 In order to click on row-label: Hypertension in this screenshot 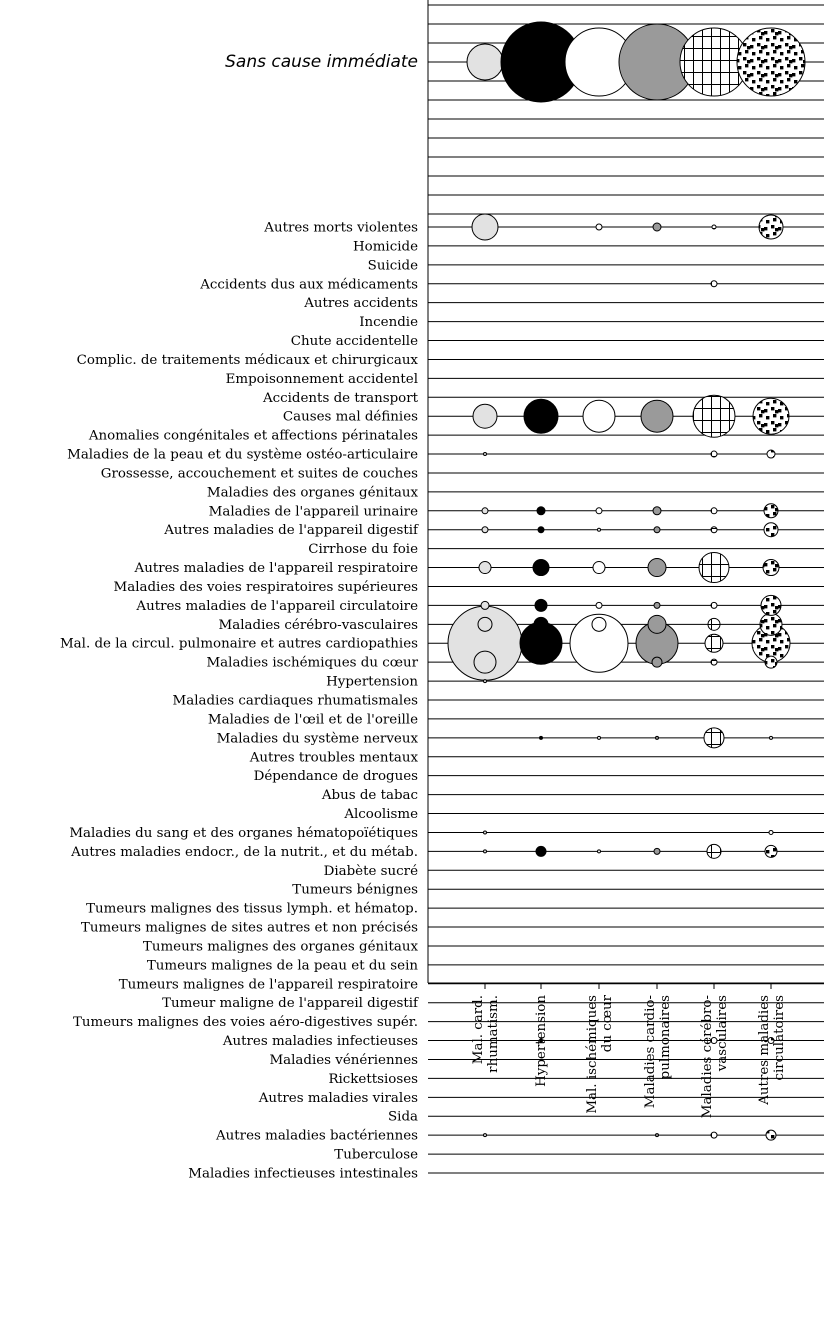, I will do `click(372, 682)`.